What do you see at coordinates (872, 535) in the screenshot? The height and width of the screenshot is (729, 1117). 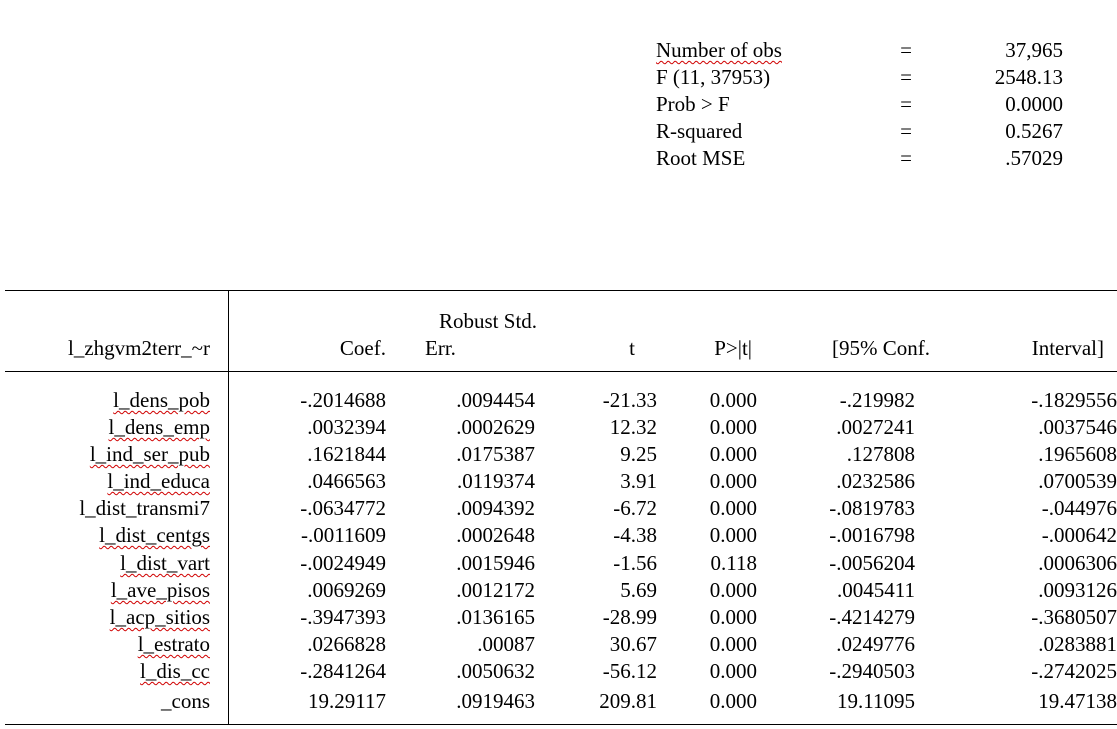 I see `ci-low-cell: -.0016798` at bounding box center [872, 535].